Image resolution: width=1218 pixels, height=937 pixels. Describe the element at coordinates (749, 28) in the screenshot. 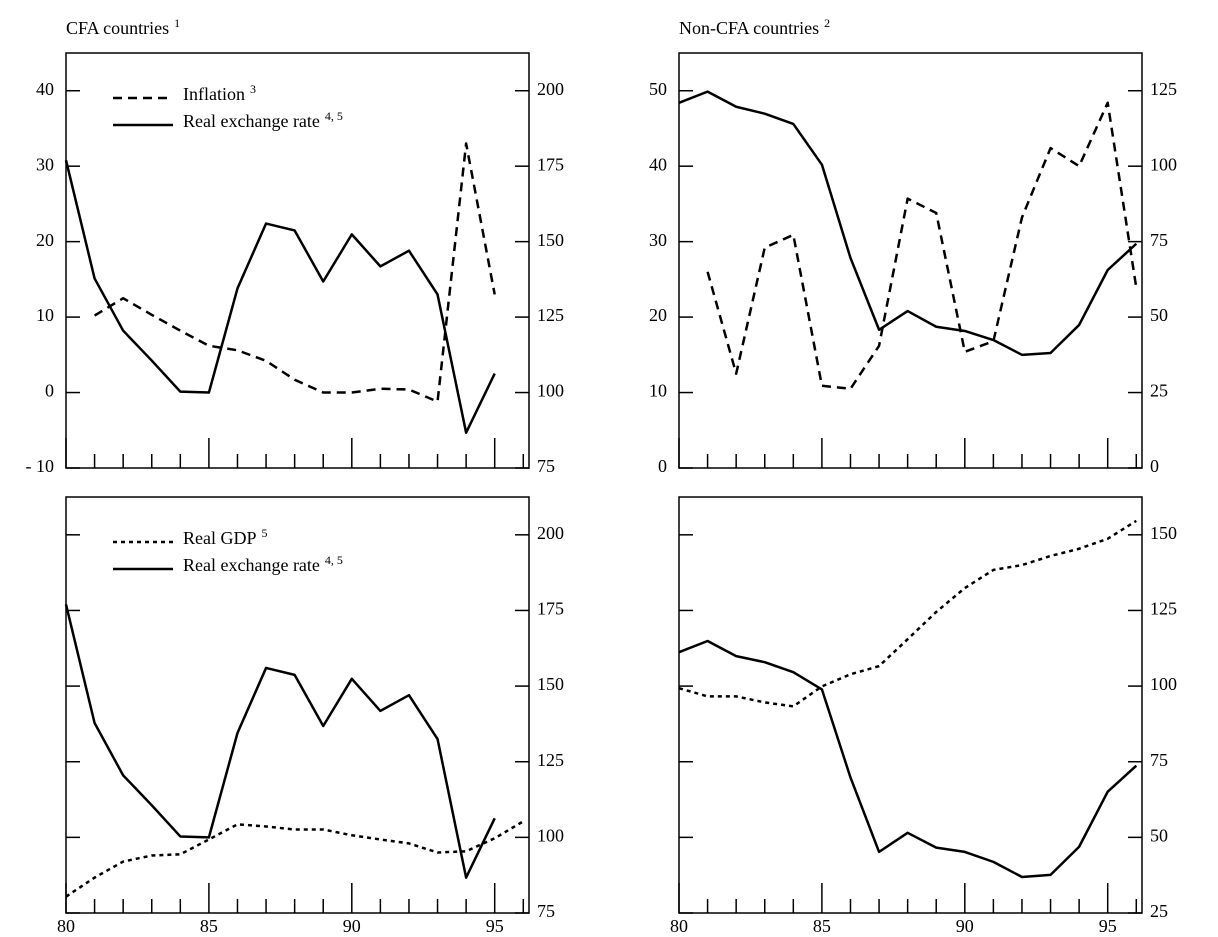

I see `title-text: Non-CFA countries` at that location.